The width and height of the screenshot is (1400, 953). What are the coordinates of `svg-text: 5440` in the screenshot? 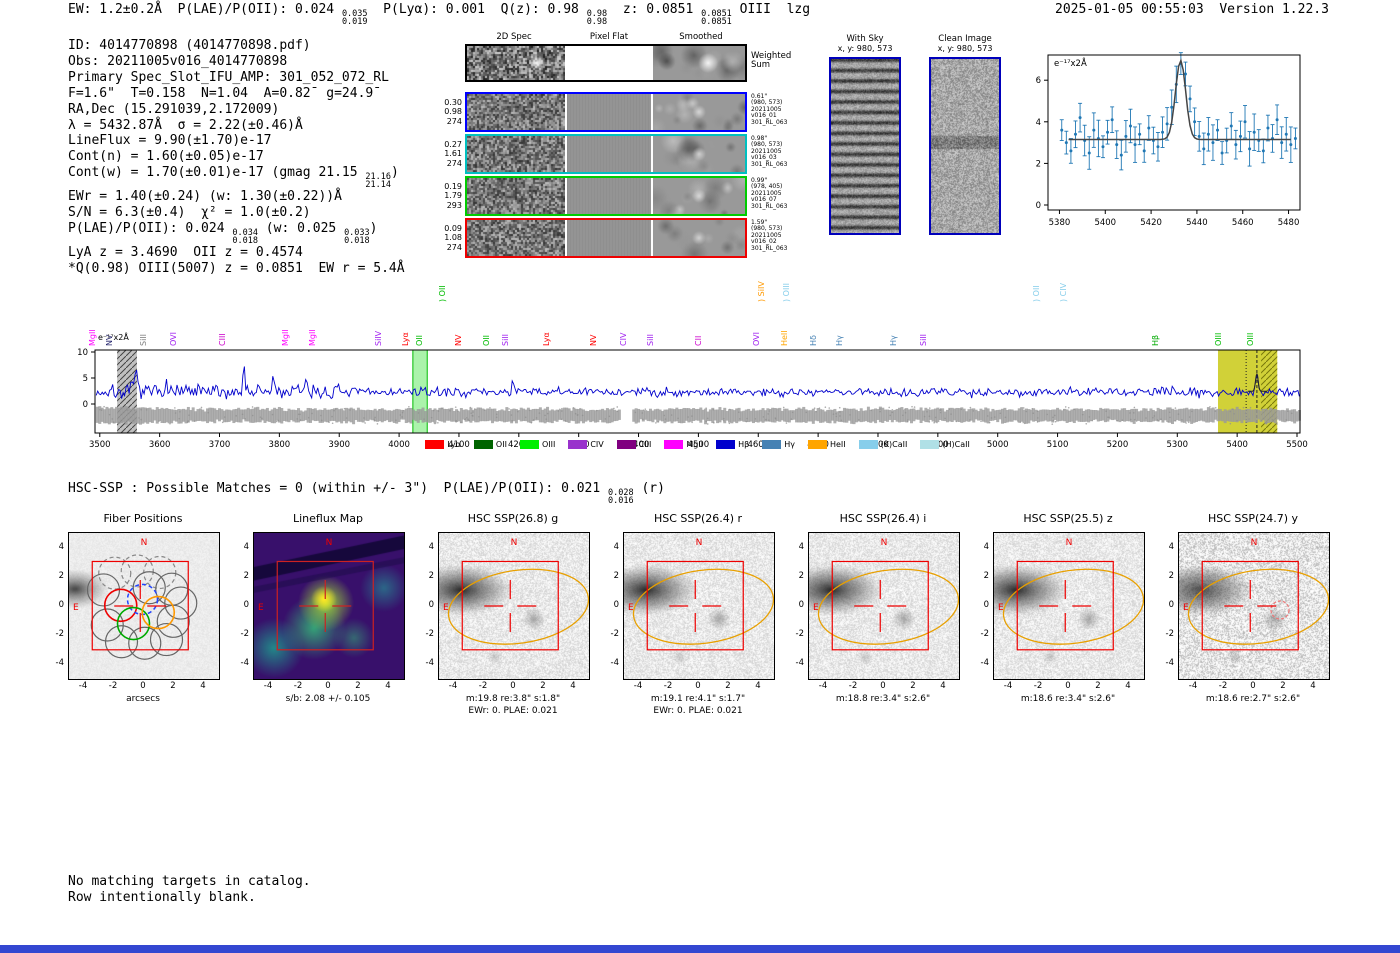 It's located at (1197, 223).